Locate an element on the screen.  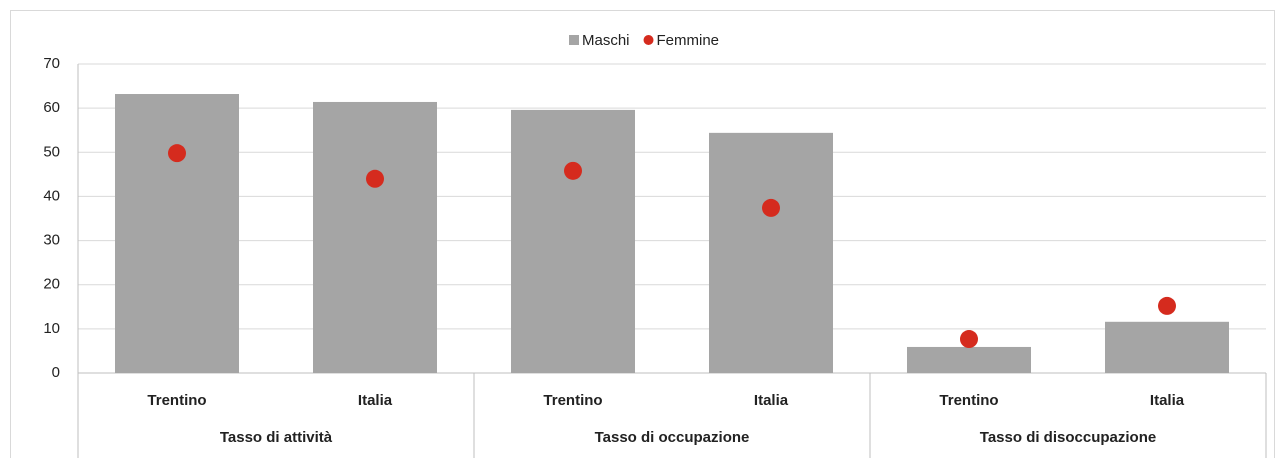
y-tick-label: 30 is located at coordinates (51, 240).